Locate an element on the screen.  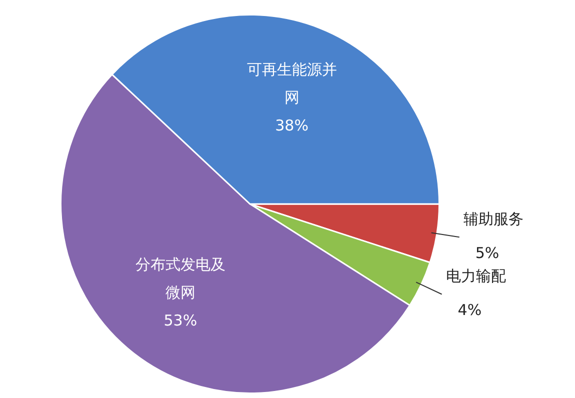
slice-label: 辅助服务 is located at coordinates (493, 219).